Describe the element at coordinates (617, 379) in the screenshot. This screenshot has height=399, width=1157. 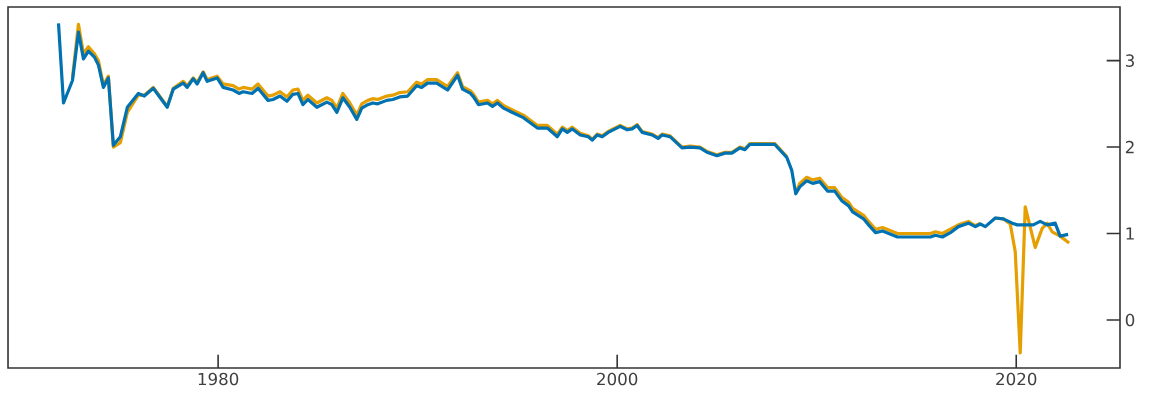
I see `x-tick-label: 2000` at that location.